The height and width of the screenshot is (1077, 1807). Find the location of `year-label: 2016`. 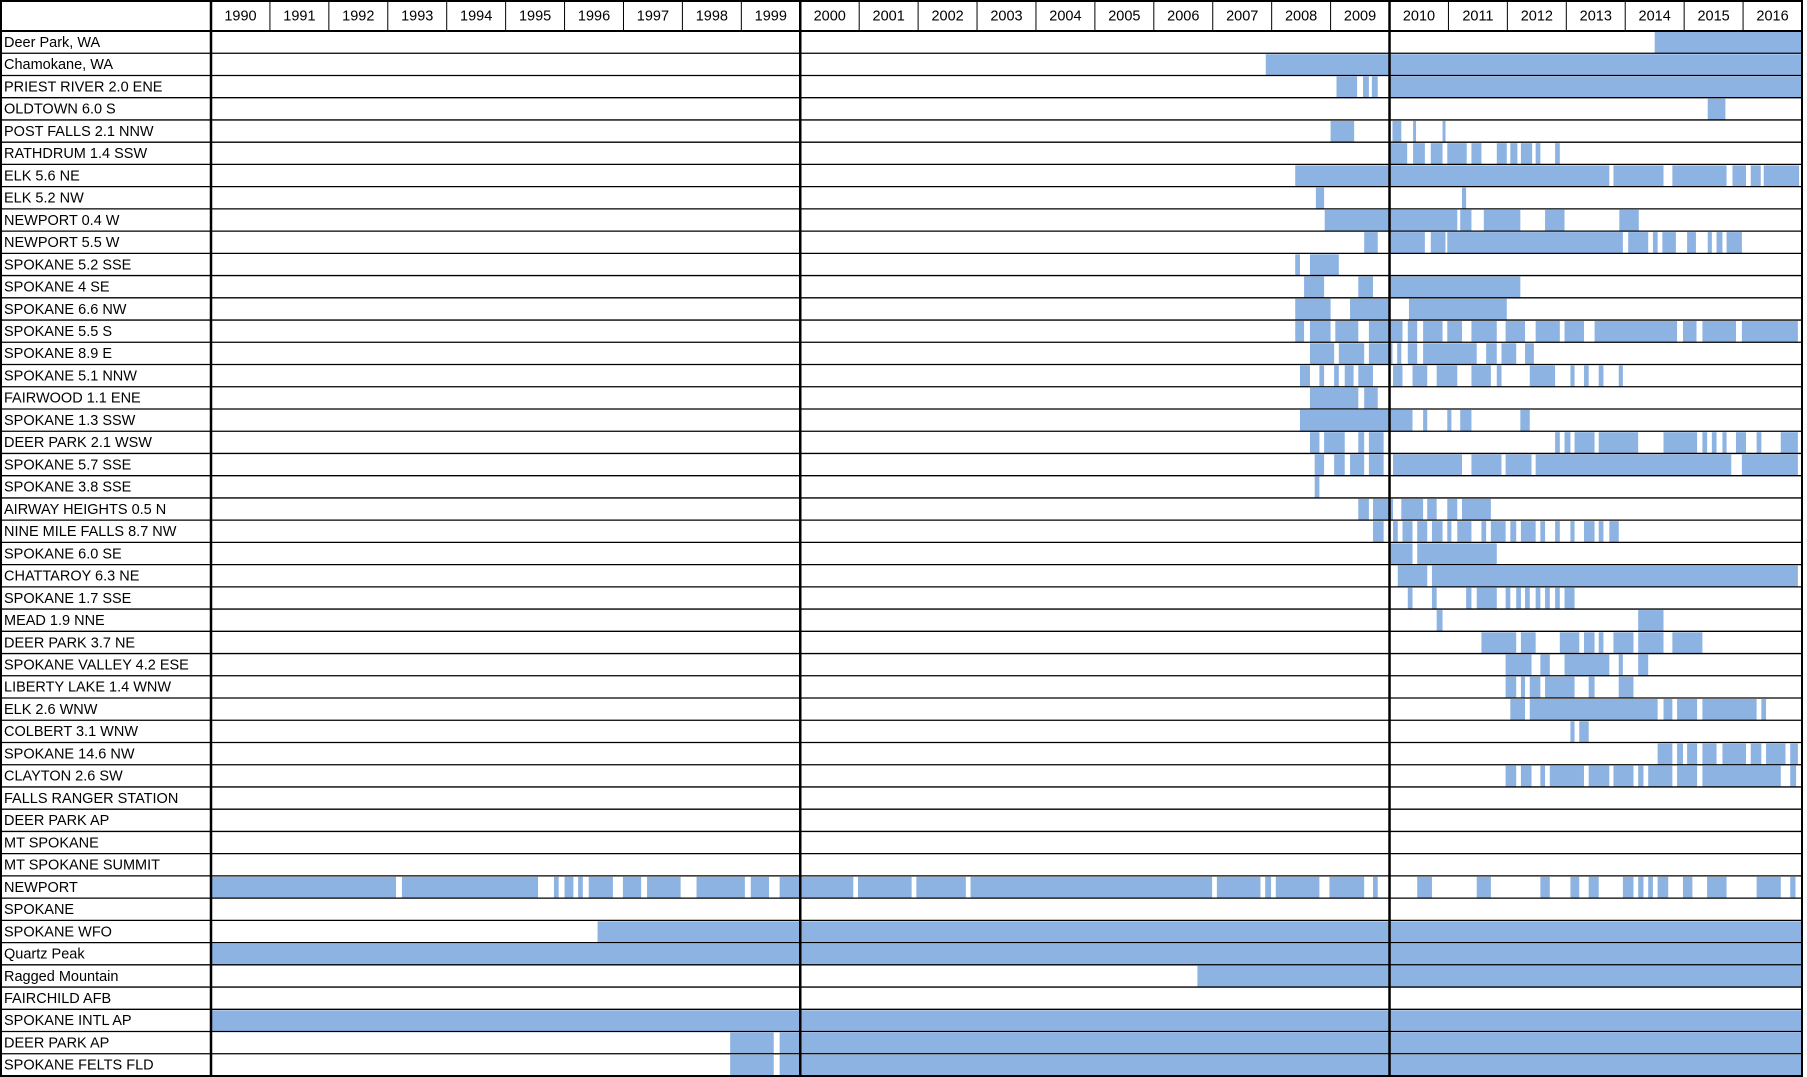

year-label: 2016 is located at coordinates (1772, 16).